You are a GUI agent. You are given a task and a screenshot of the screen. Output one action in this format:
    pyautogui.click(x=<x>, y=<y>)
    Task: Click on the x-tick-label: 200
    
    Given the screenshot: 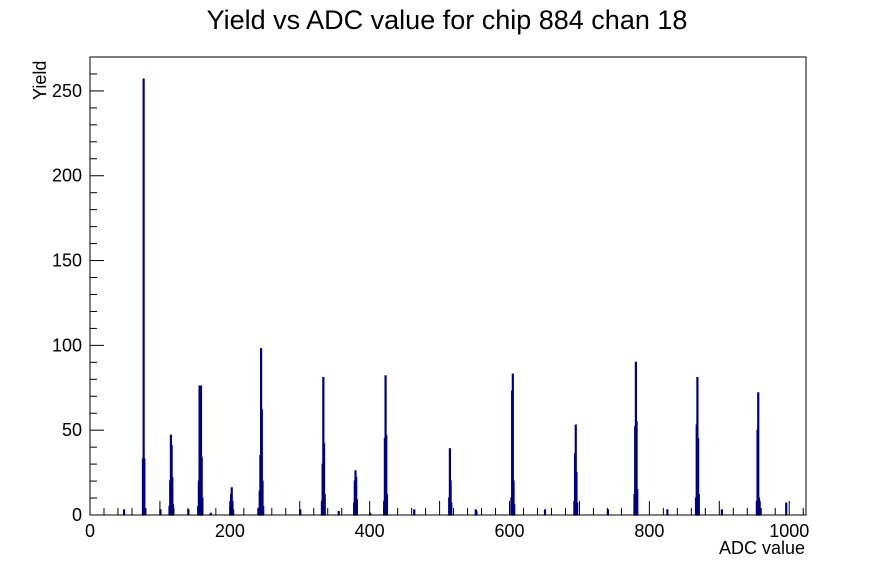 What is the action you would take?
    pyautogui.click(x=230, y=531)
    